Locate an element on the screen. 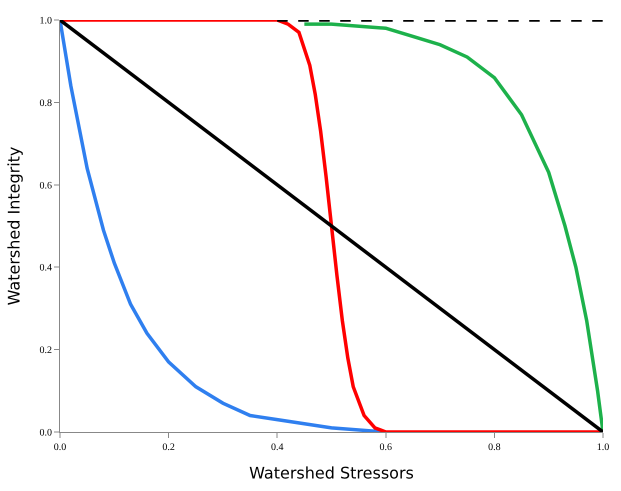 This screenshot has width=621, height=491. x-tick-label: 0.4 is located at coordinates (277, 447).